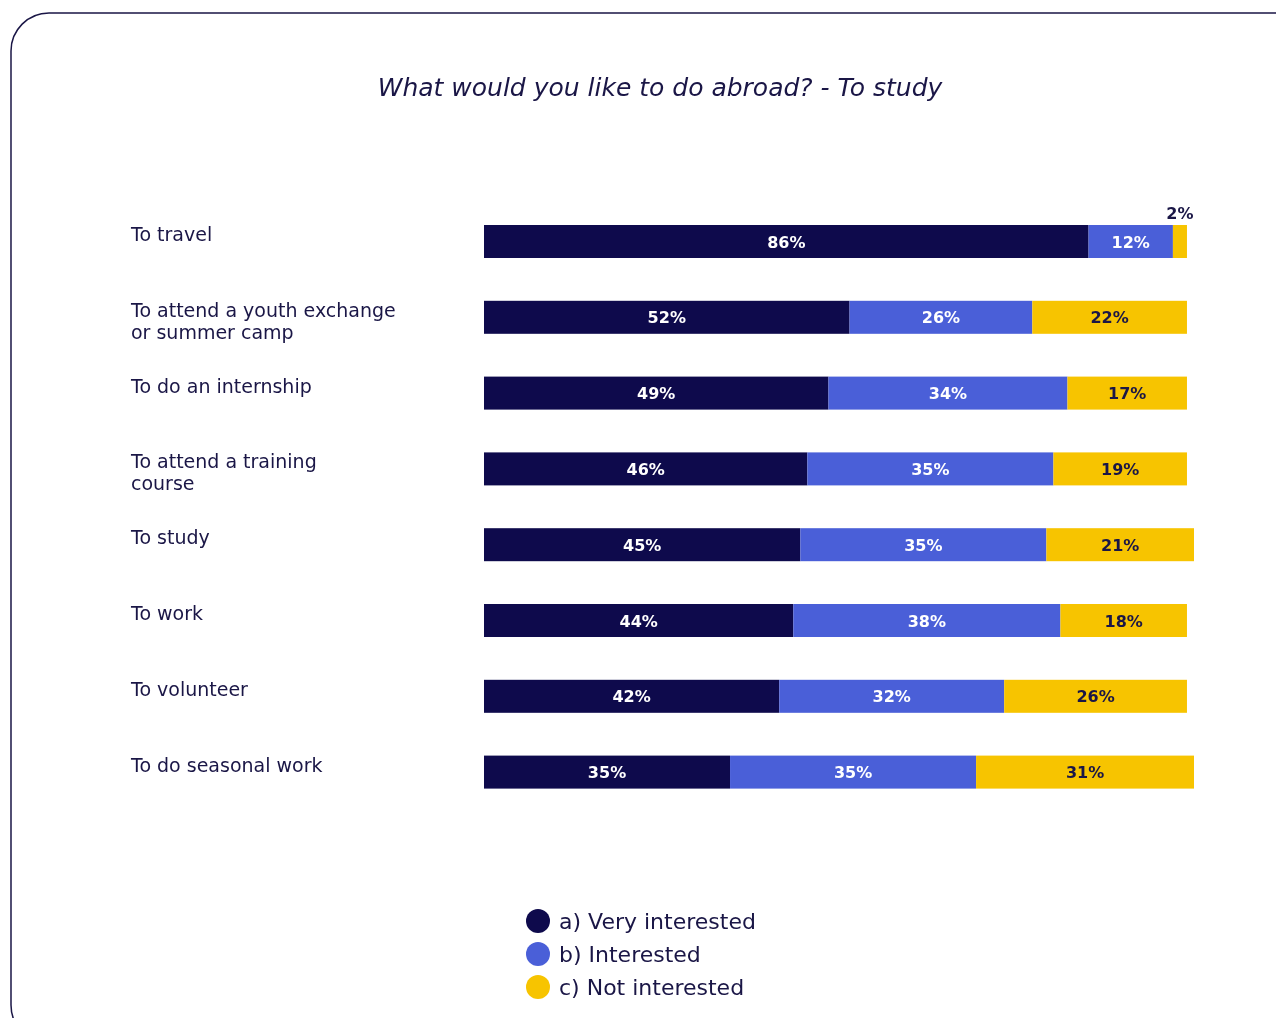 The width and height of the screenshot is (1284, 1025). Describe the element at coordinates (226, 764) in the screenshot. I see `y-tick-label: To do seasonal work` at that location.